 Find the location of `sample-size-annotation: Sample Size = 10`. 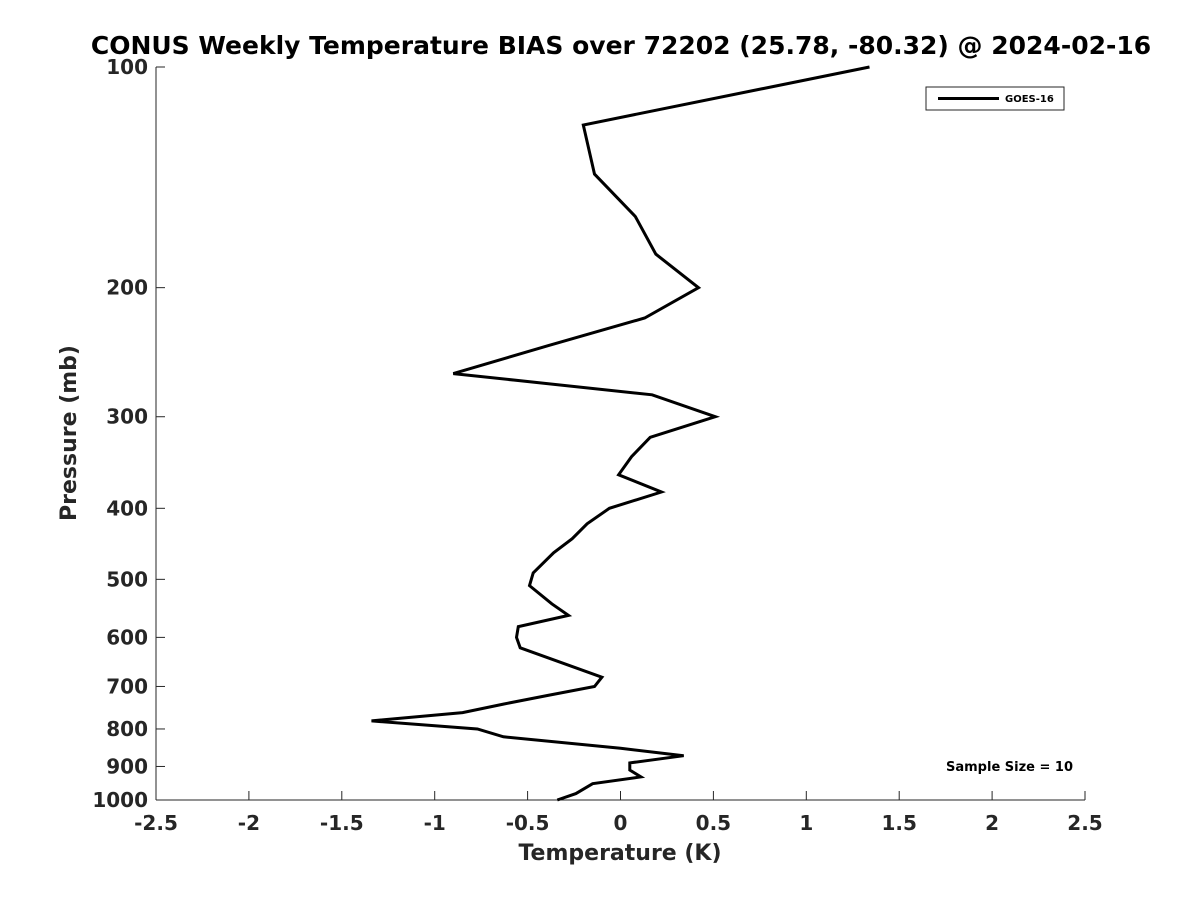

sample-size-annotation: Sample Size = 10 is located at coordinates (1009, 767).